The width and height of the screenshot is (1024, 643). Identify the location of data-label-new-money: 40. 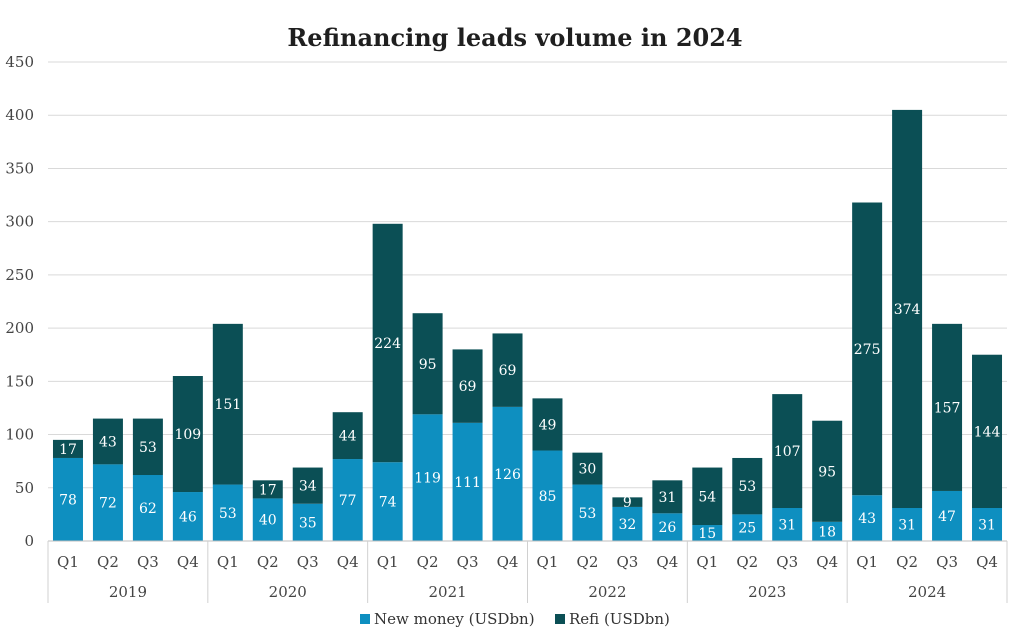
(268, 521).